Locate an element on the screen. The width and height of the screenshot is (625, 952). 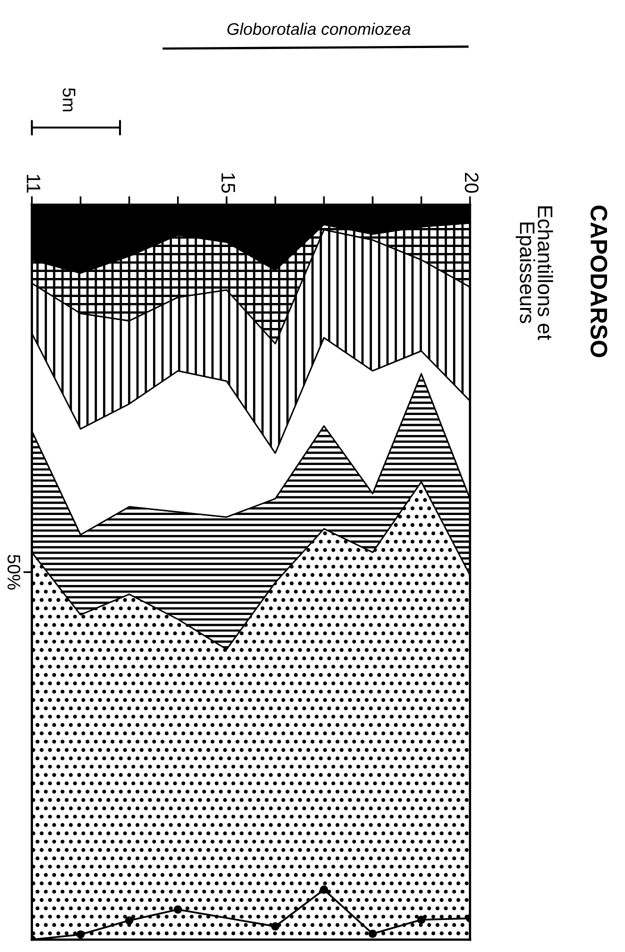
text: 5m is located at coordinates (69, 100).